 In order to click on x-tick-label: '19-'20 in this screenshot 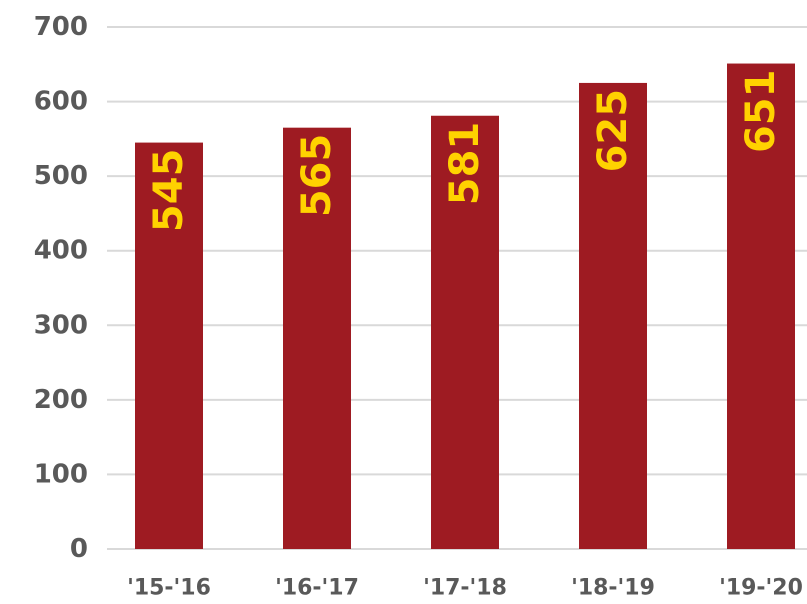, I will do `click(761, 588)`.